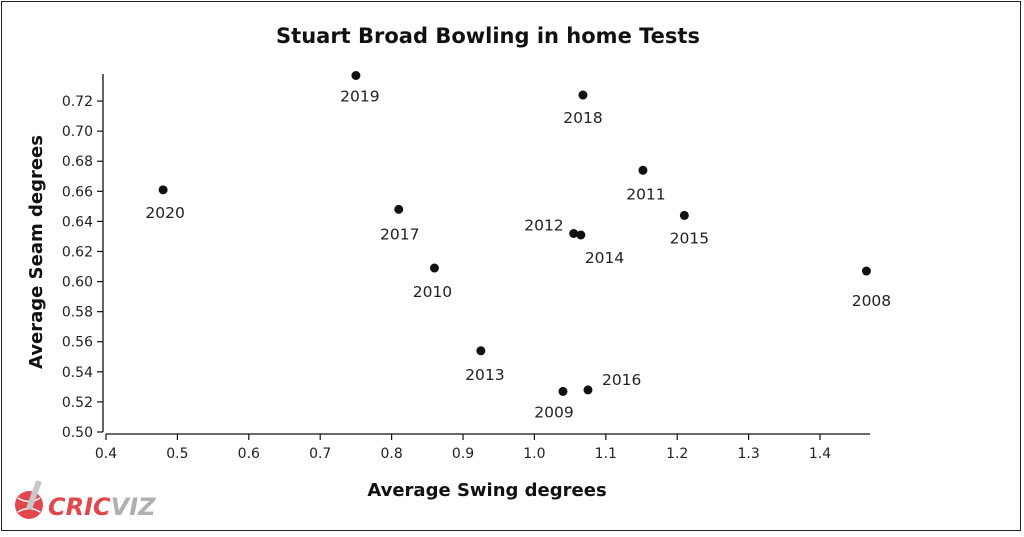  Describe the element at coordinates (77, 132) in the screenshot. I see `y-tick-label: 0.70` at that location.